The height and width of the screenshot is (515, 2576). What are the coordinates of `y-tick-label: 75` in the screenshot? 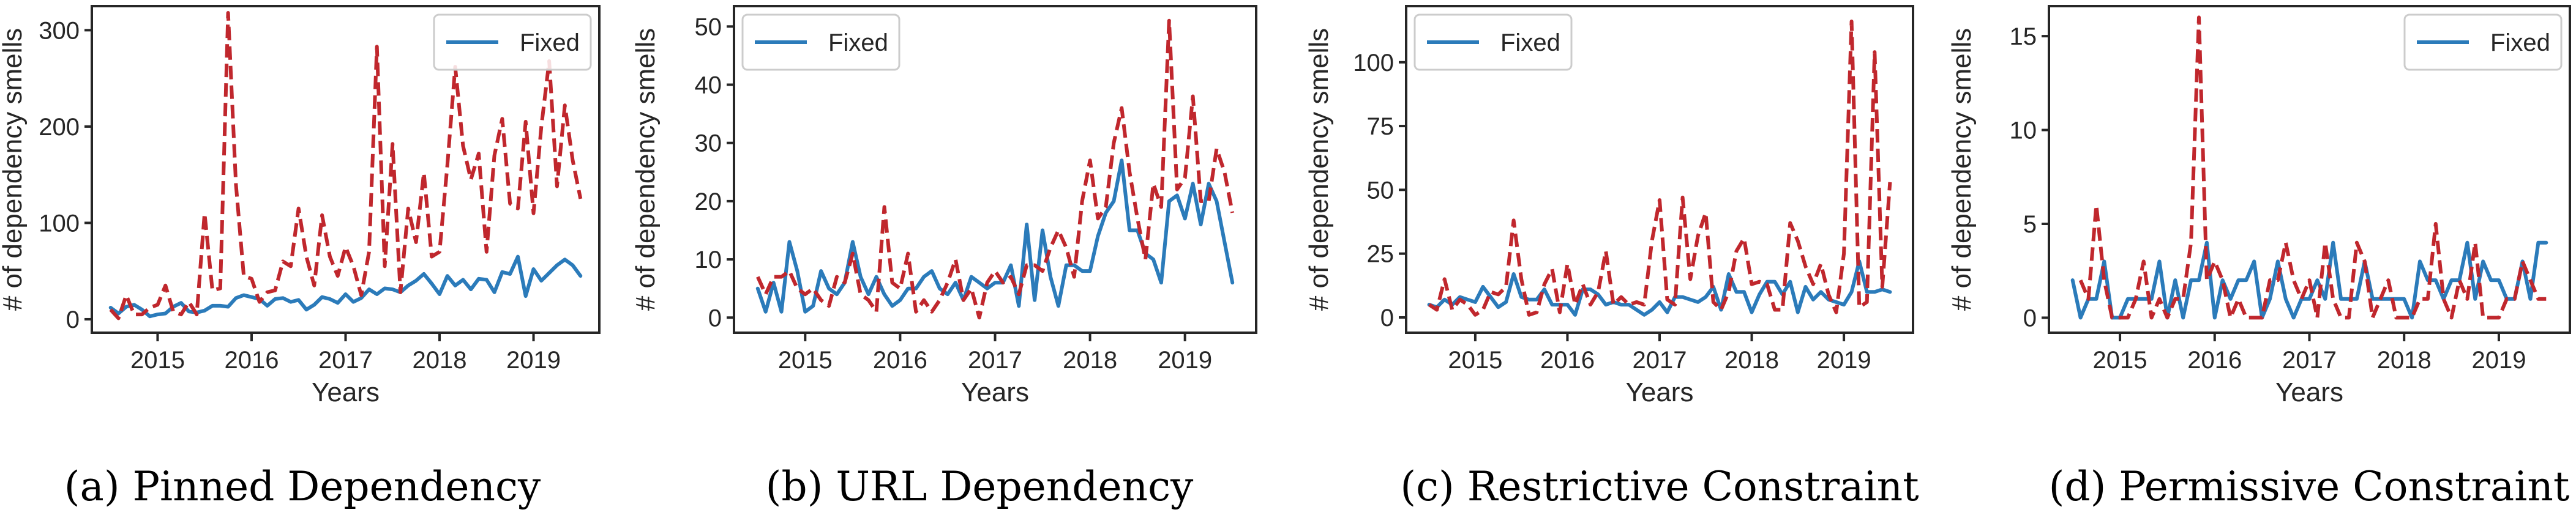 It's located at (1381, 126).